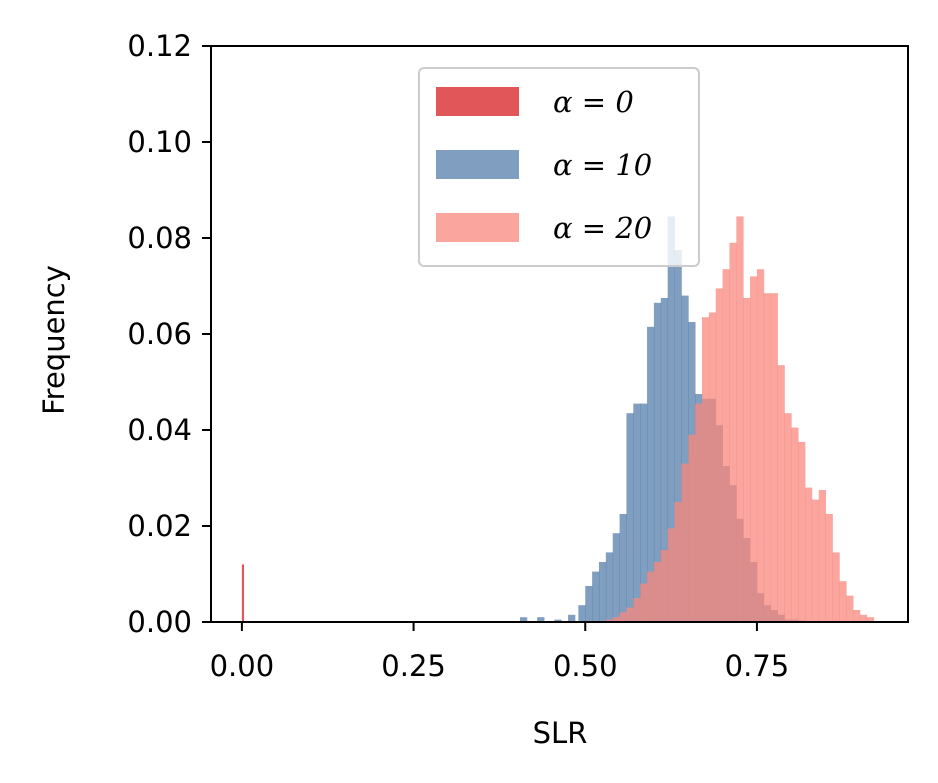  I want to click on y-tick-label: 0.12, so click(159, 46).